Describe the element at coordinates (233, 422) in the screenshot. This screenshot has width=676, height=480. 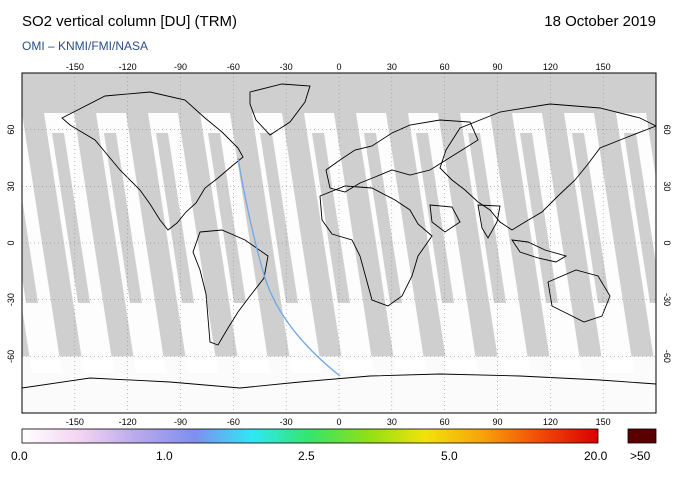
I see `lon-tick-label-bottom: -60` at that location.